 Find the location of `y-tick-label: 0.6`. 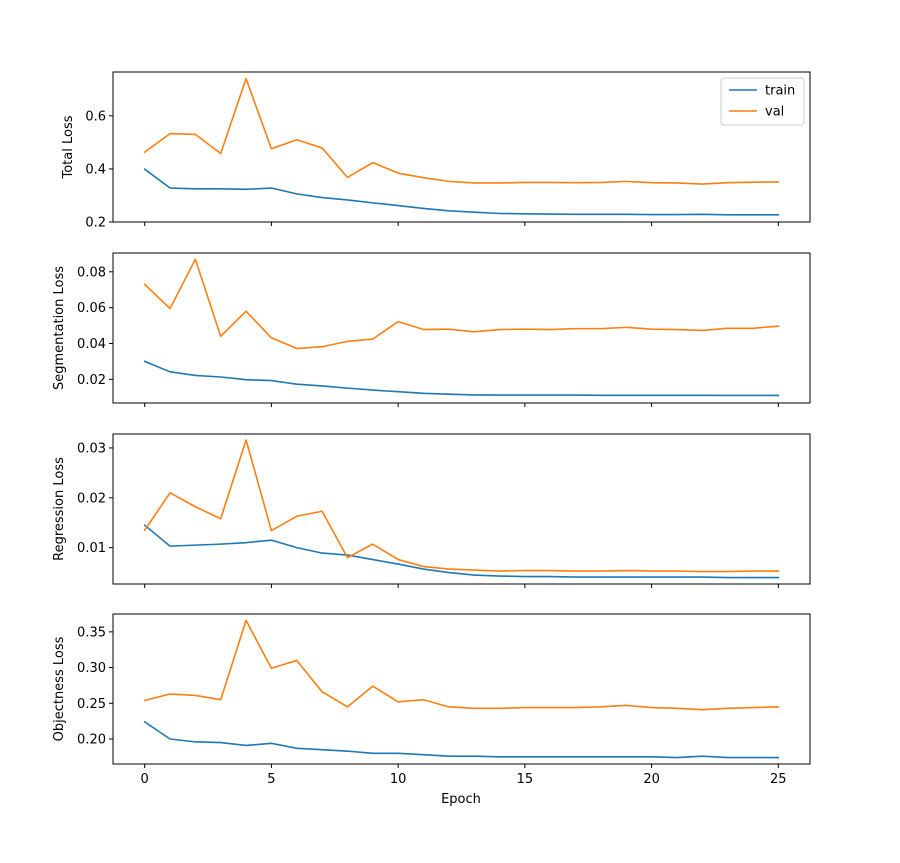

y-tick-label: 0.6 is located at coordinates (95, 116).